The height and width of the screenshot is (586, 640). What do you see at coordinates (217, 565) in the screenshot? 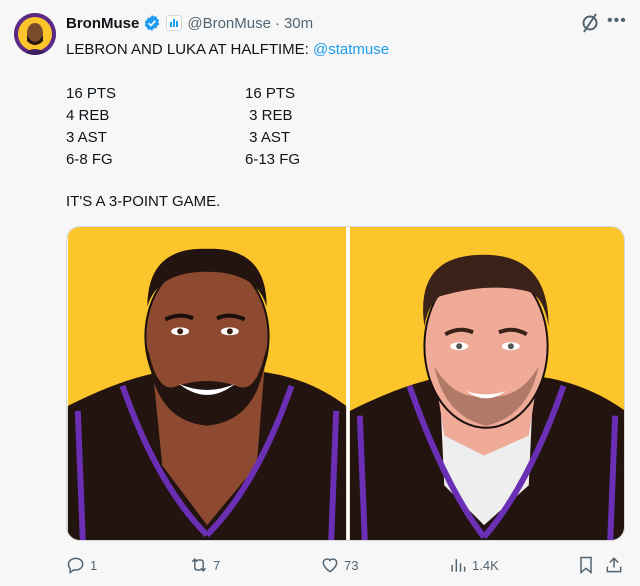
I see `repost-count: 7` at bounding box center [217, 565].